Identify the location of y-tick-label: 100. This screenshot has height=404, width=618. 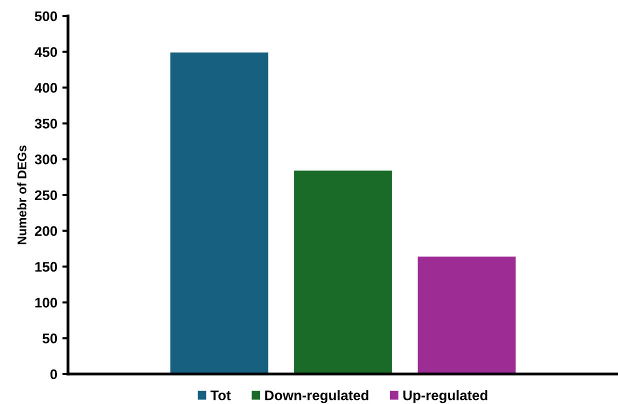
(46, 303).